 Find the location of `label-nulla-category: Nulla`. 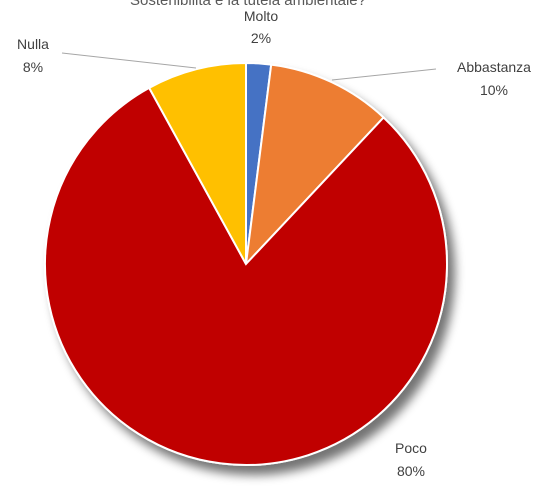

label-nulla-category: Nulla is located at coordinates (33, 44).